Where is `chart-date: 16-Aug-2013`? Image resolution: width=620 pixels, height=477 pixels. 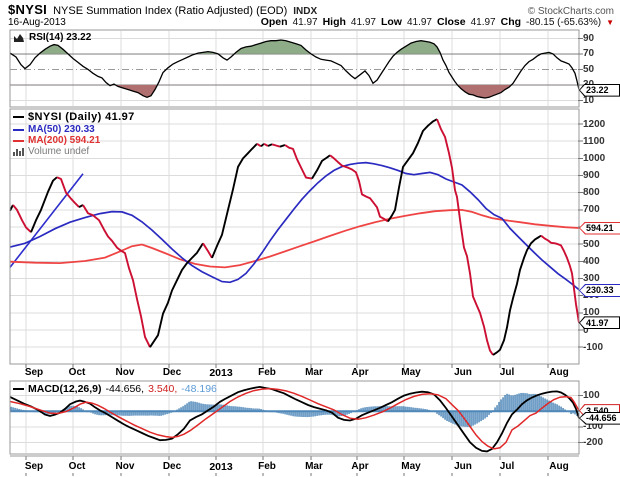
chart-date: 16-Aug-2013 is located at coordinates (37, 22).